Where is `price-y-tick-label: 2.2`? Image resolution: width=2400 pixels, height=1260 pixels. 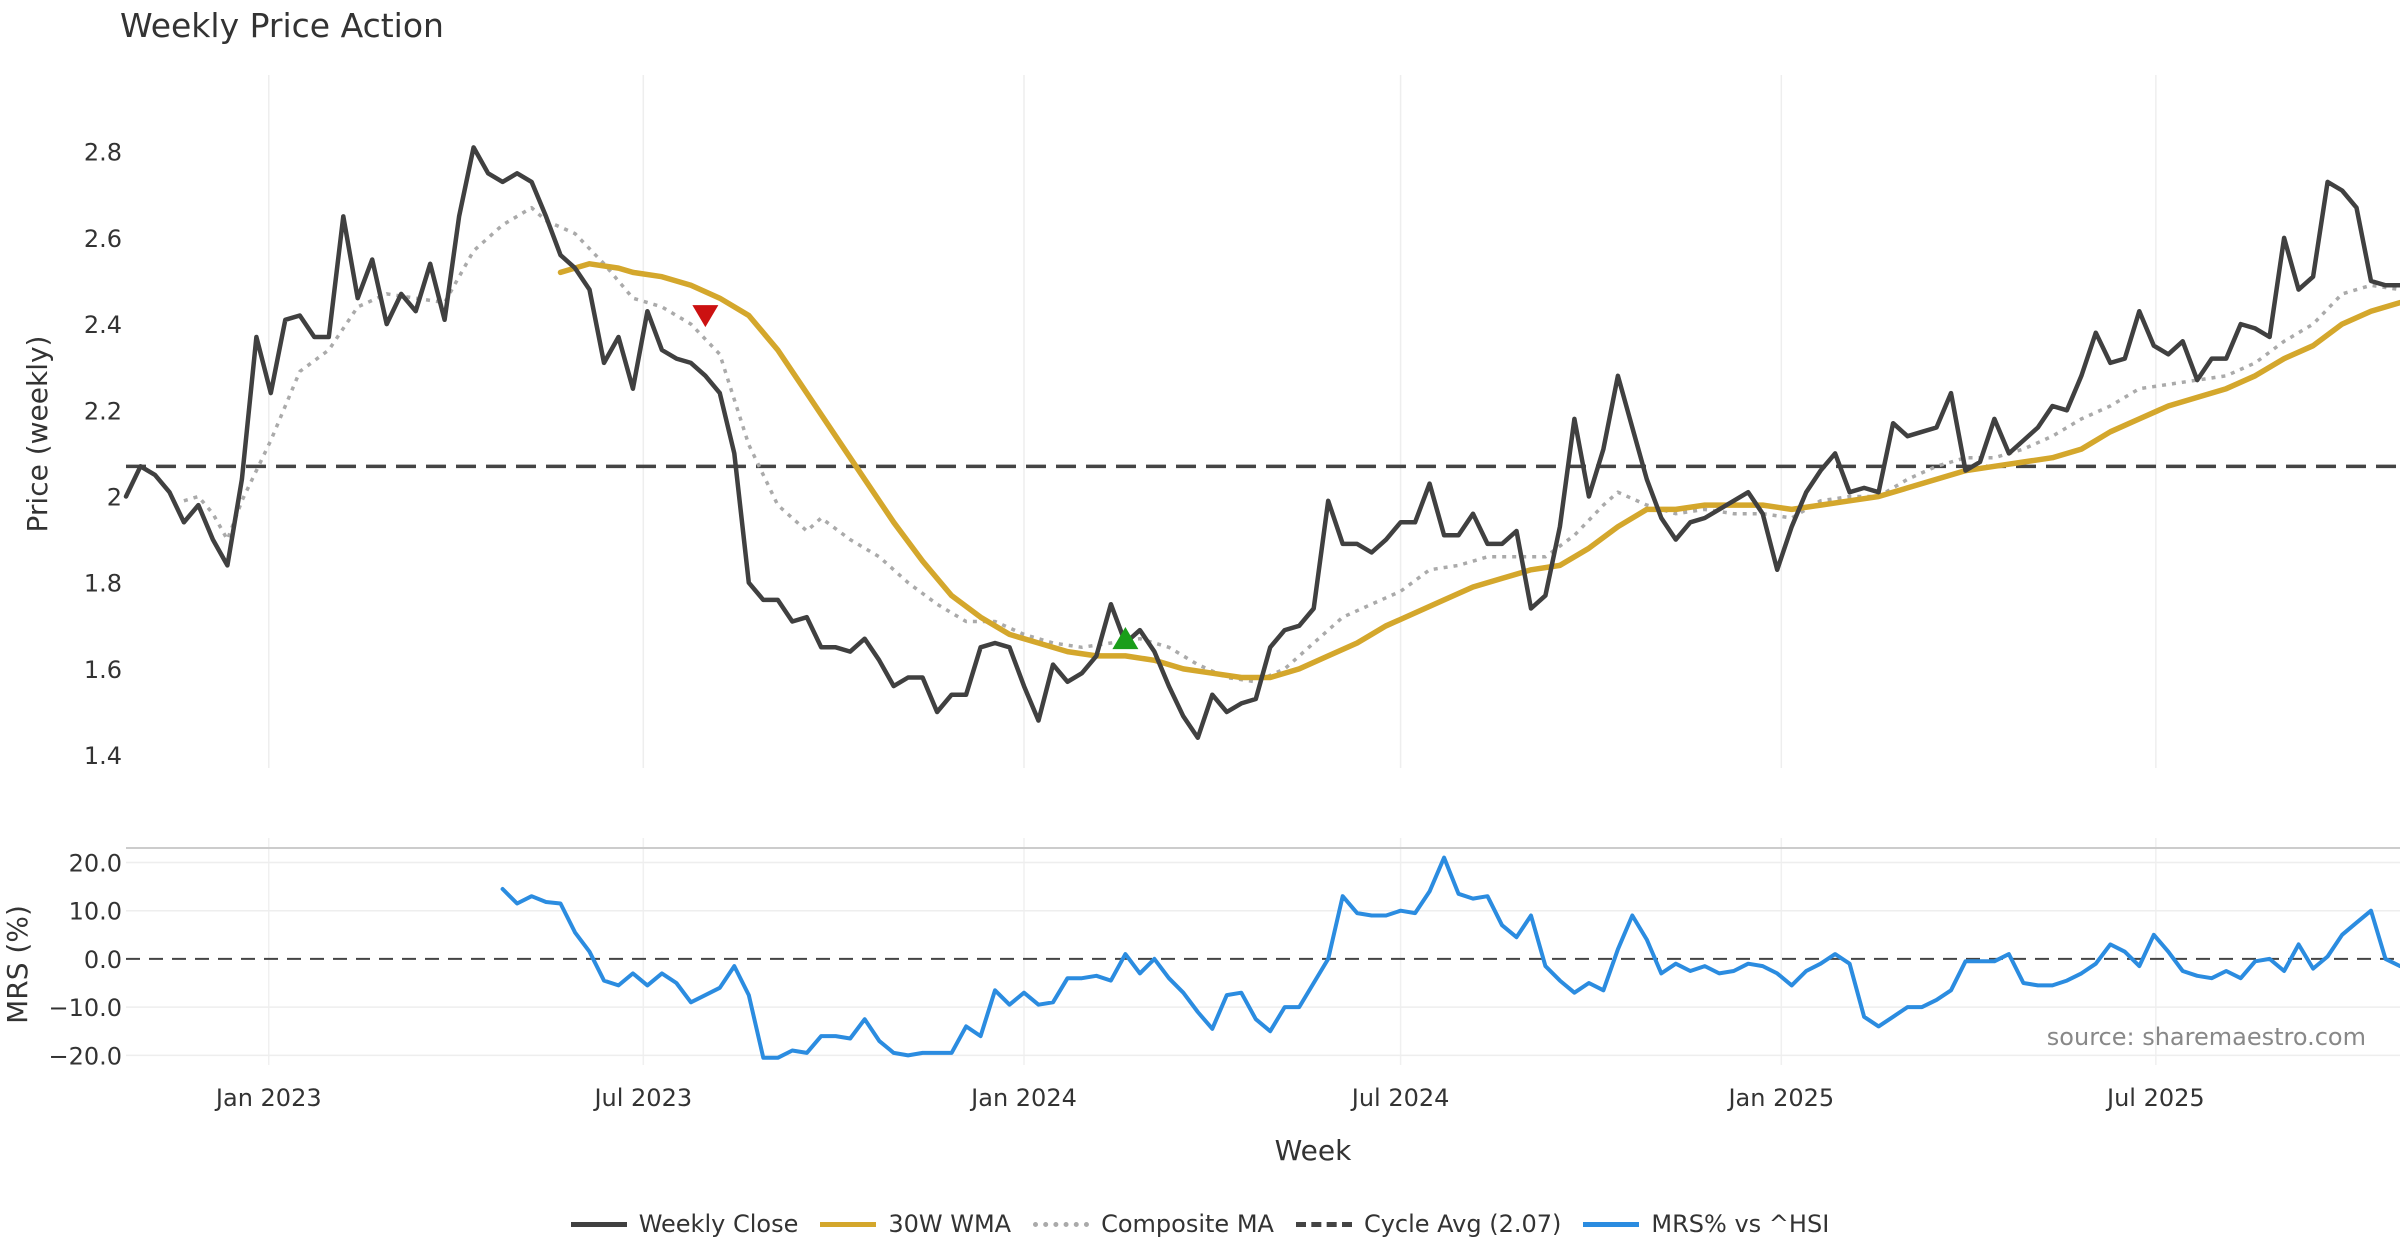 price-y-tick-label: 2.2 is located at coordinates (103, 411).